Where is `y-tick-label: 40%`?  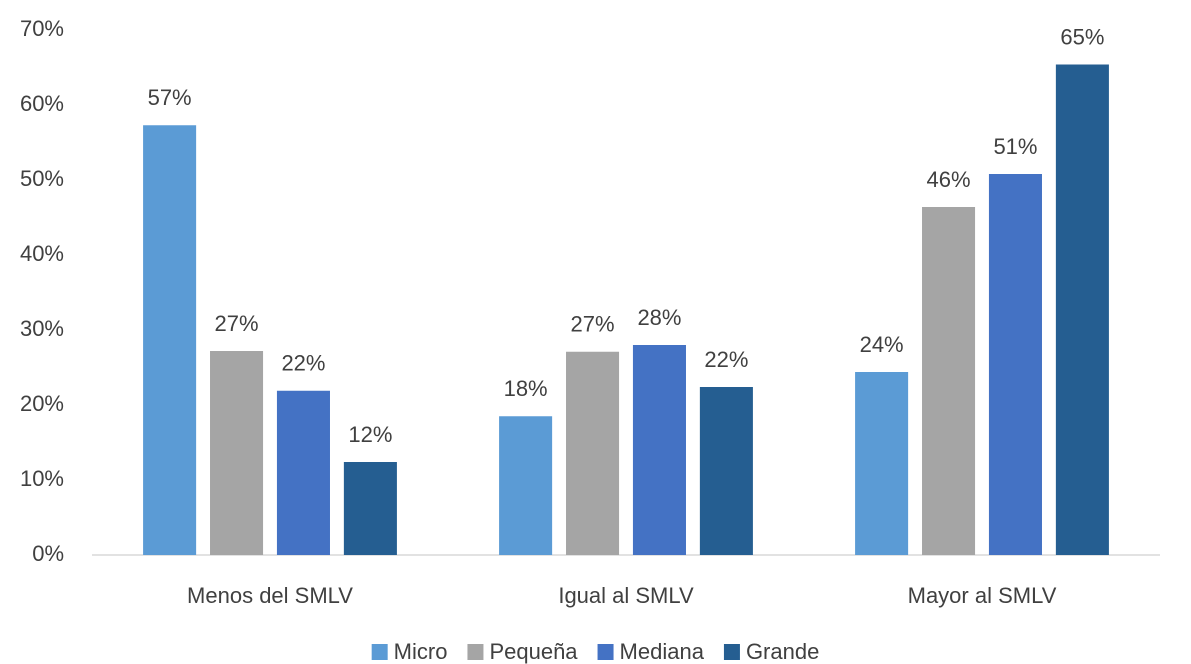 y-tick-label: 40% is located at coordinates (42, 253).